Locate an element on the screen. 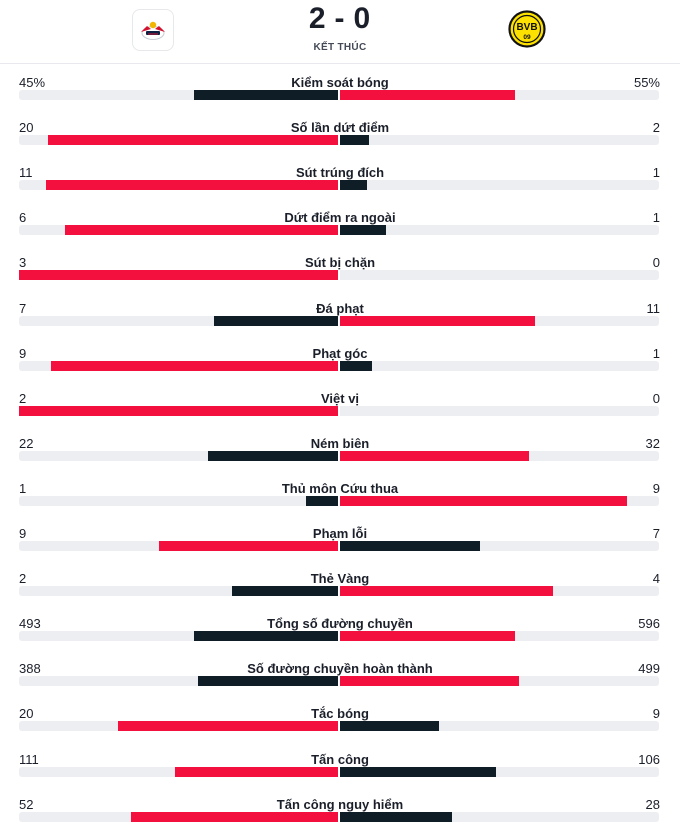 The image size is (680, 836). stat-row: 20 Số lần dứt điểm 2 is located at coordinates (340, 136).